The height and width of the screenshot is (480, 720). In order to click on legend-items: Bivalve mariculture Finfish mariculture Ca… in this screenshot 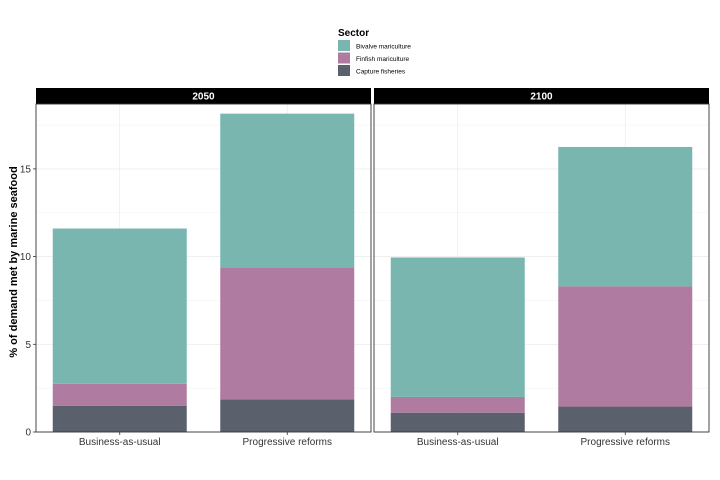, I will do `click(374, 58)`.